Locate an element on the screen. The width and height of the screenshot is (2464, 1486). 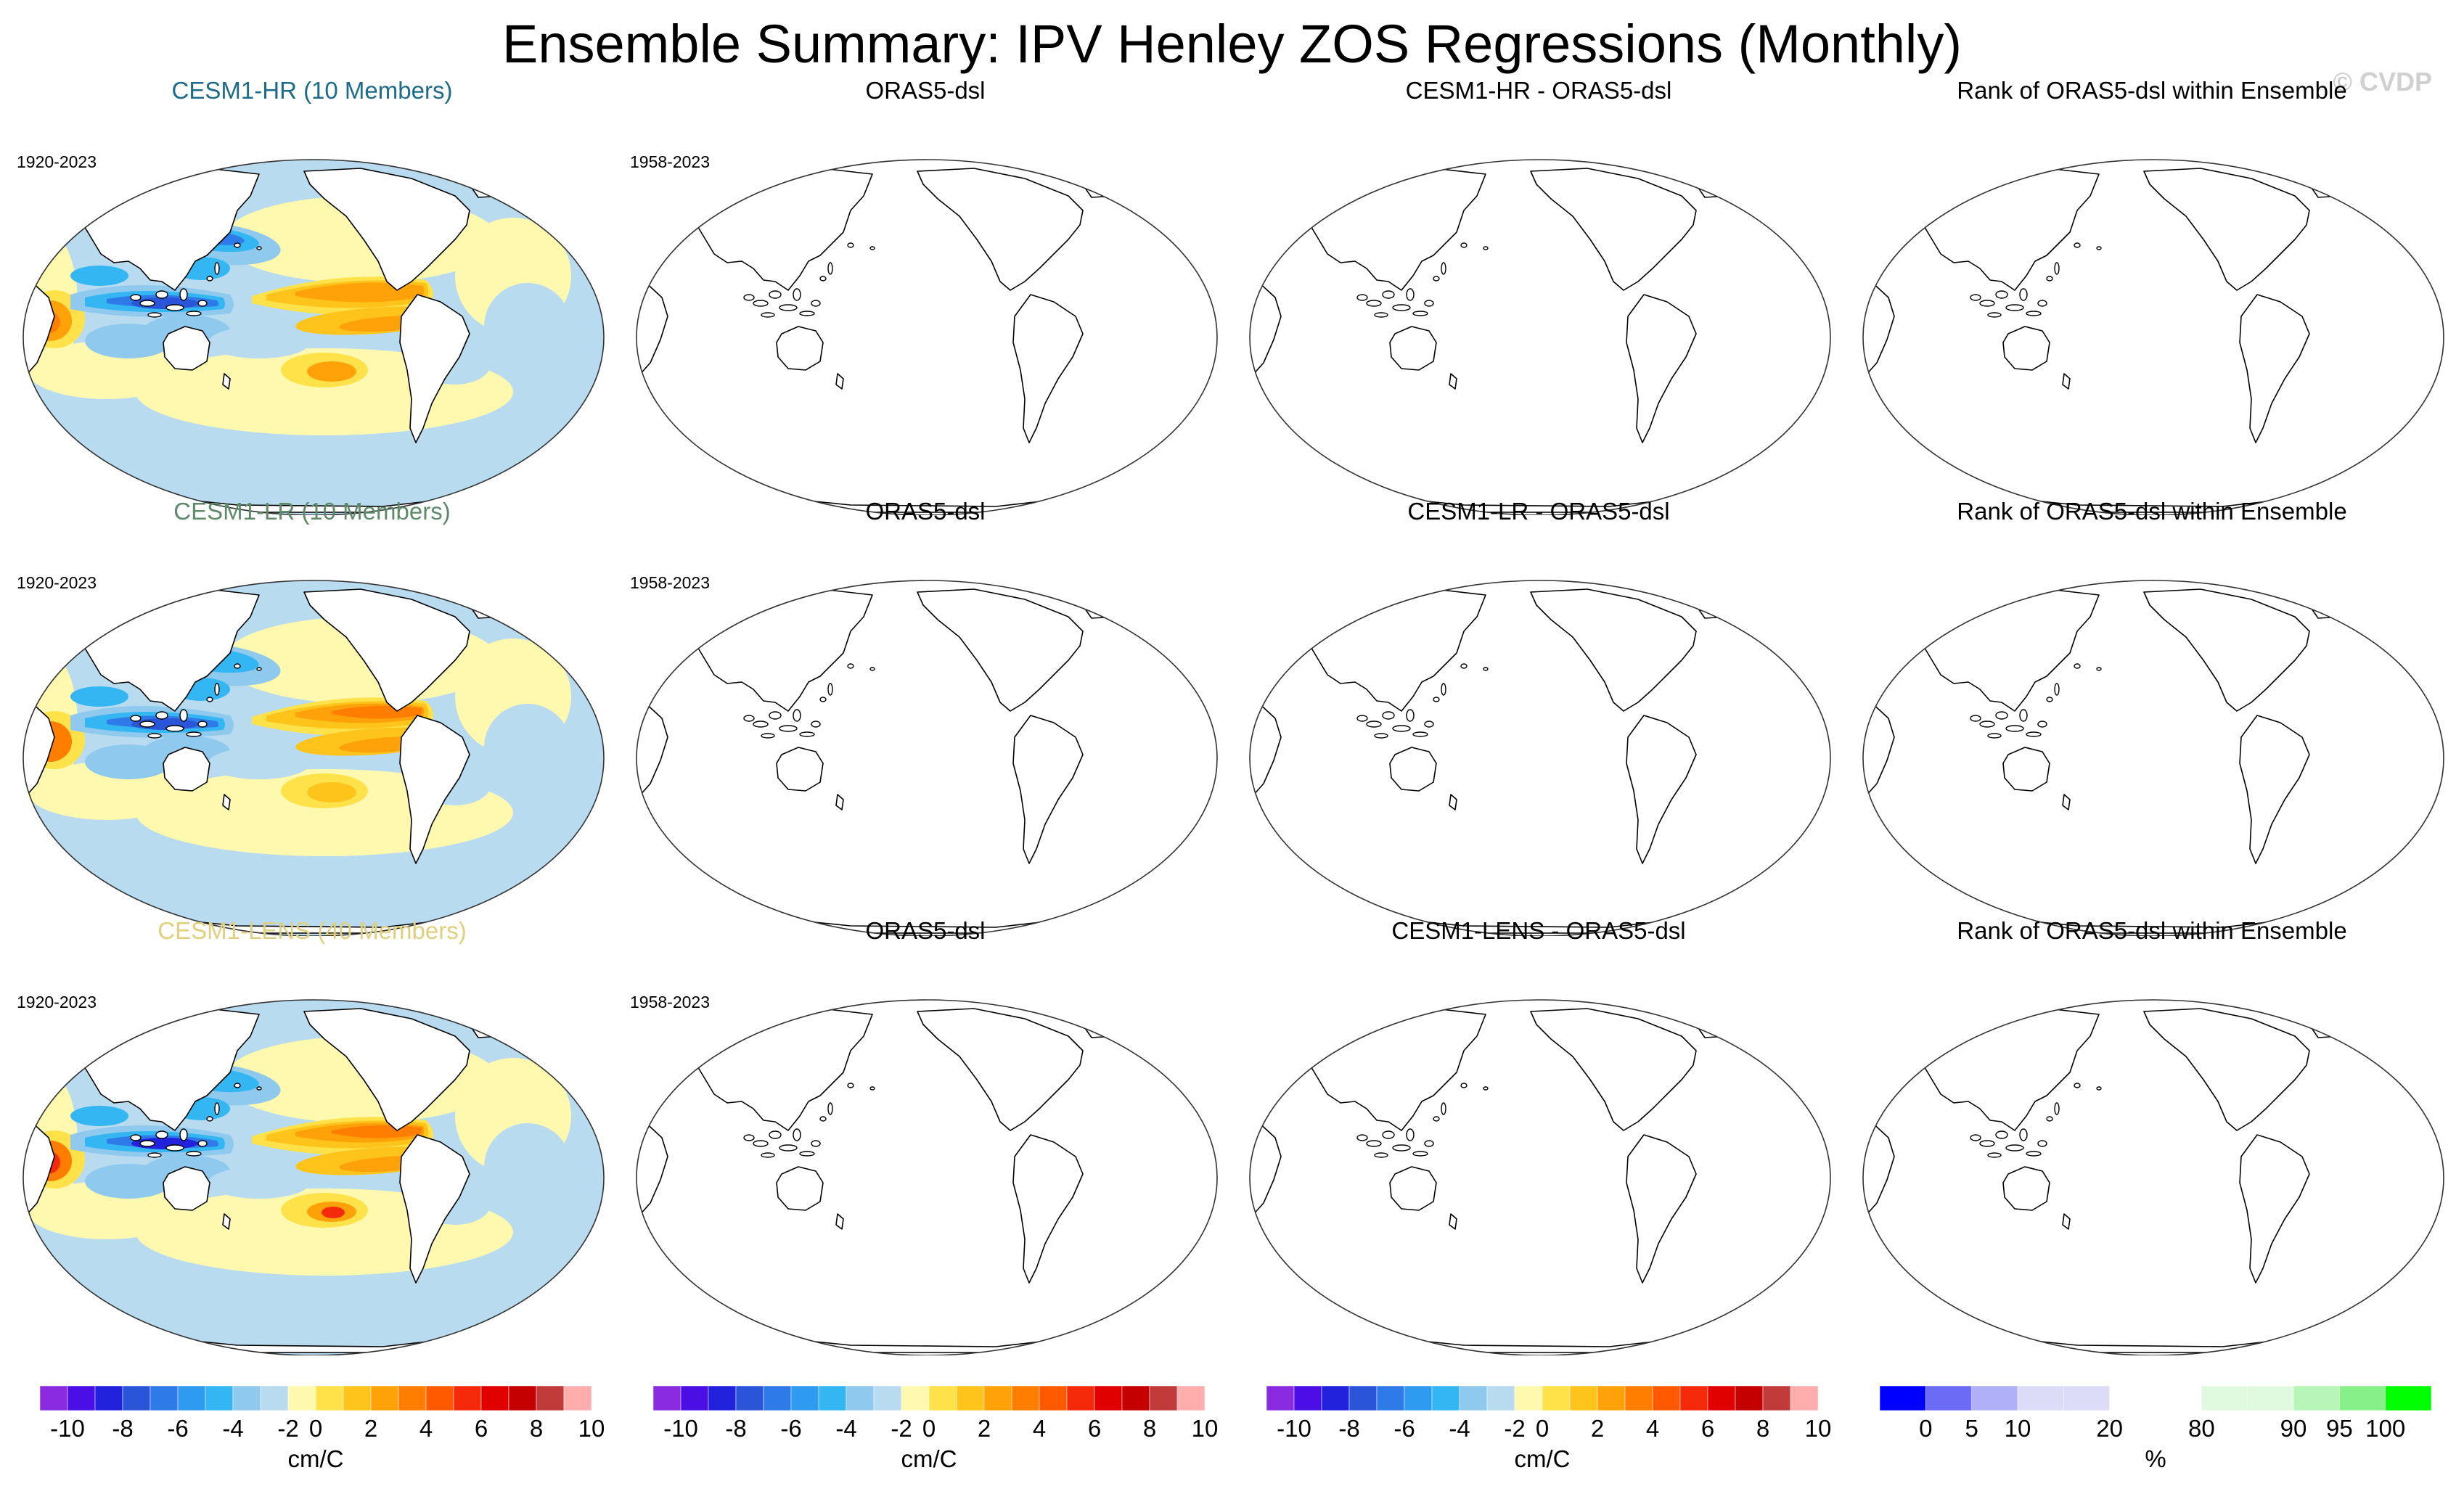
colorbar-unit: cm/C is located at coordinates (315, 1458).